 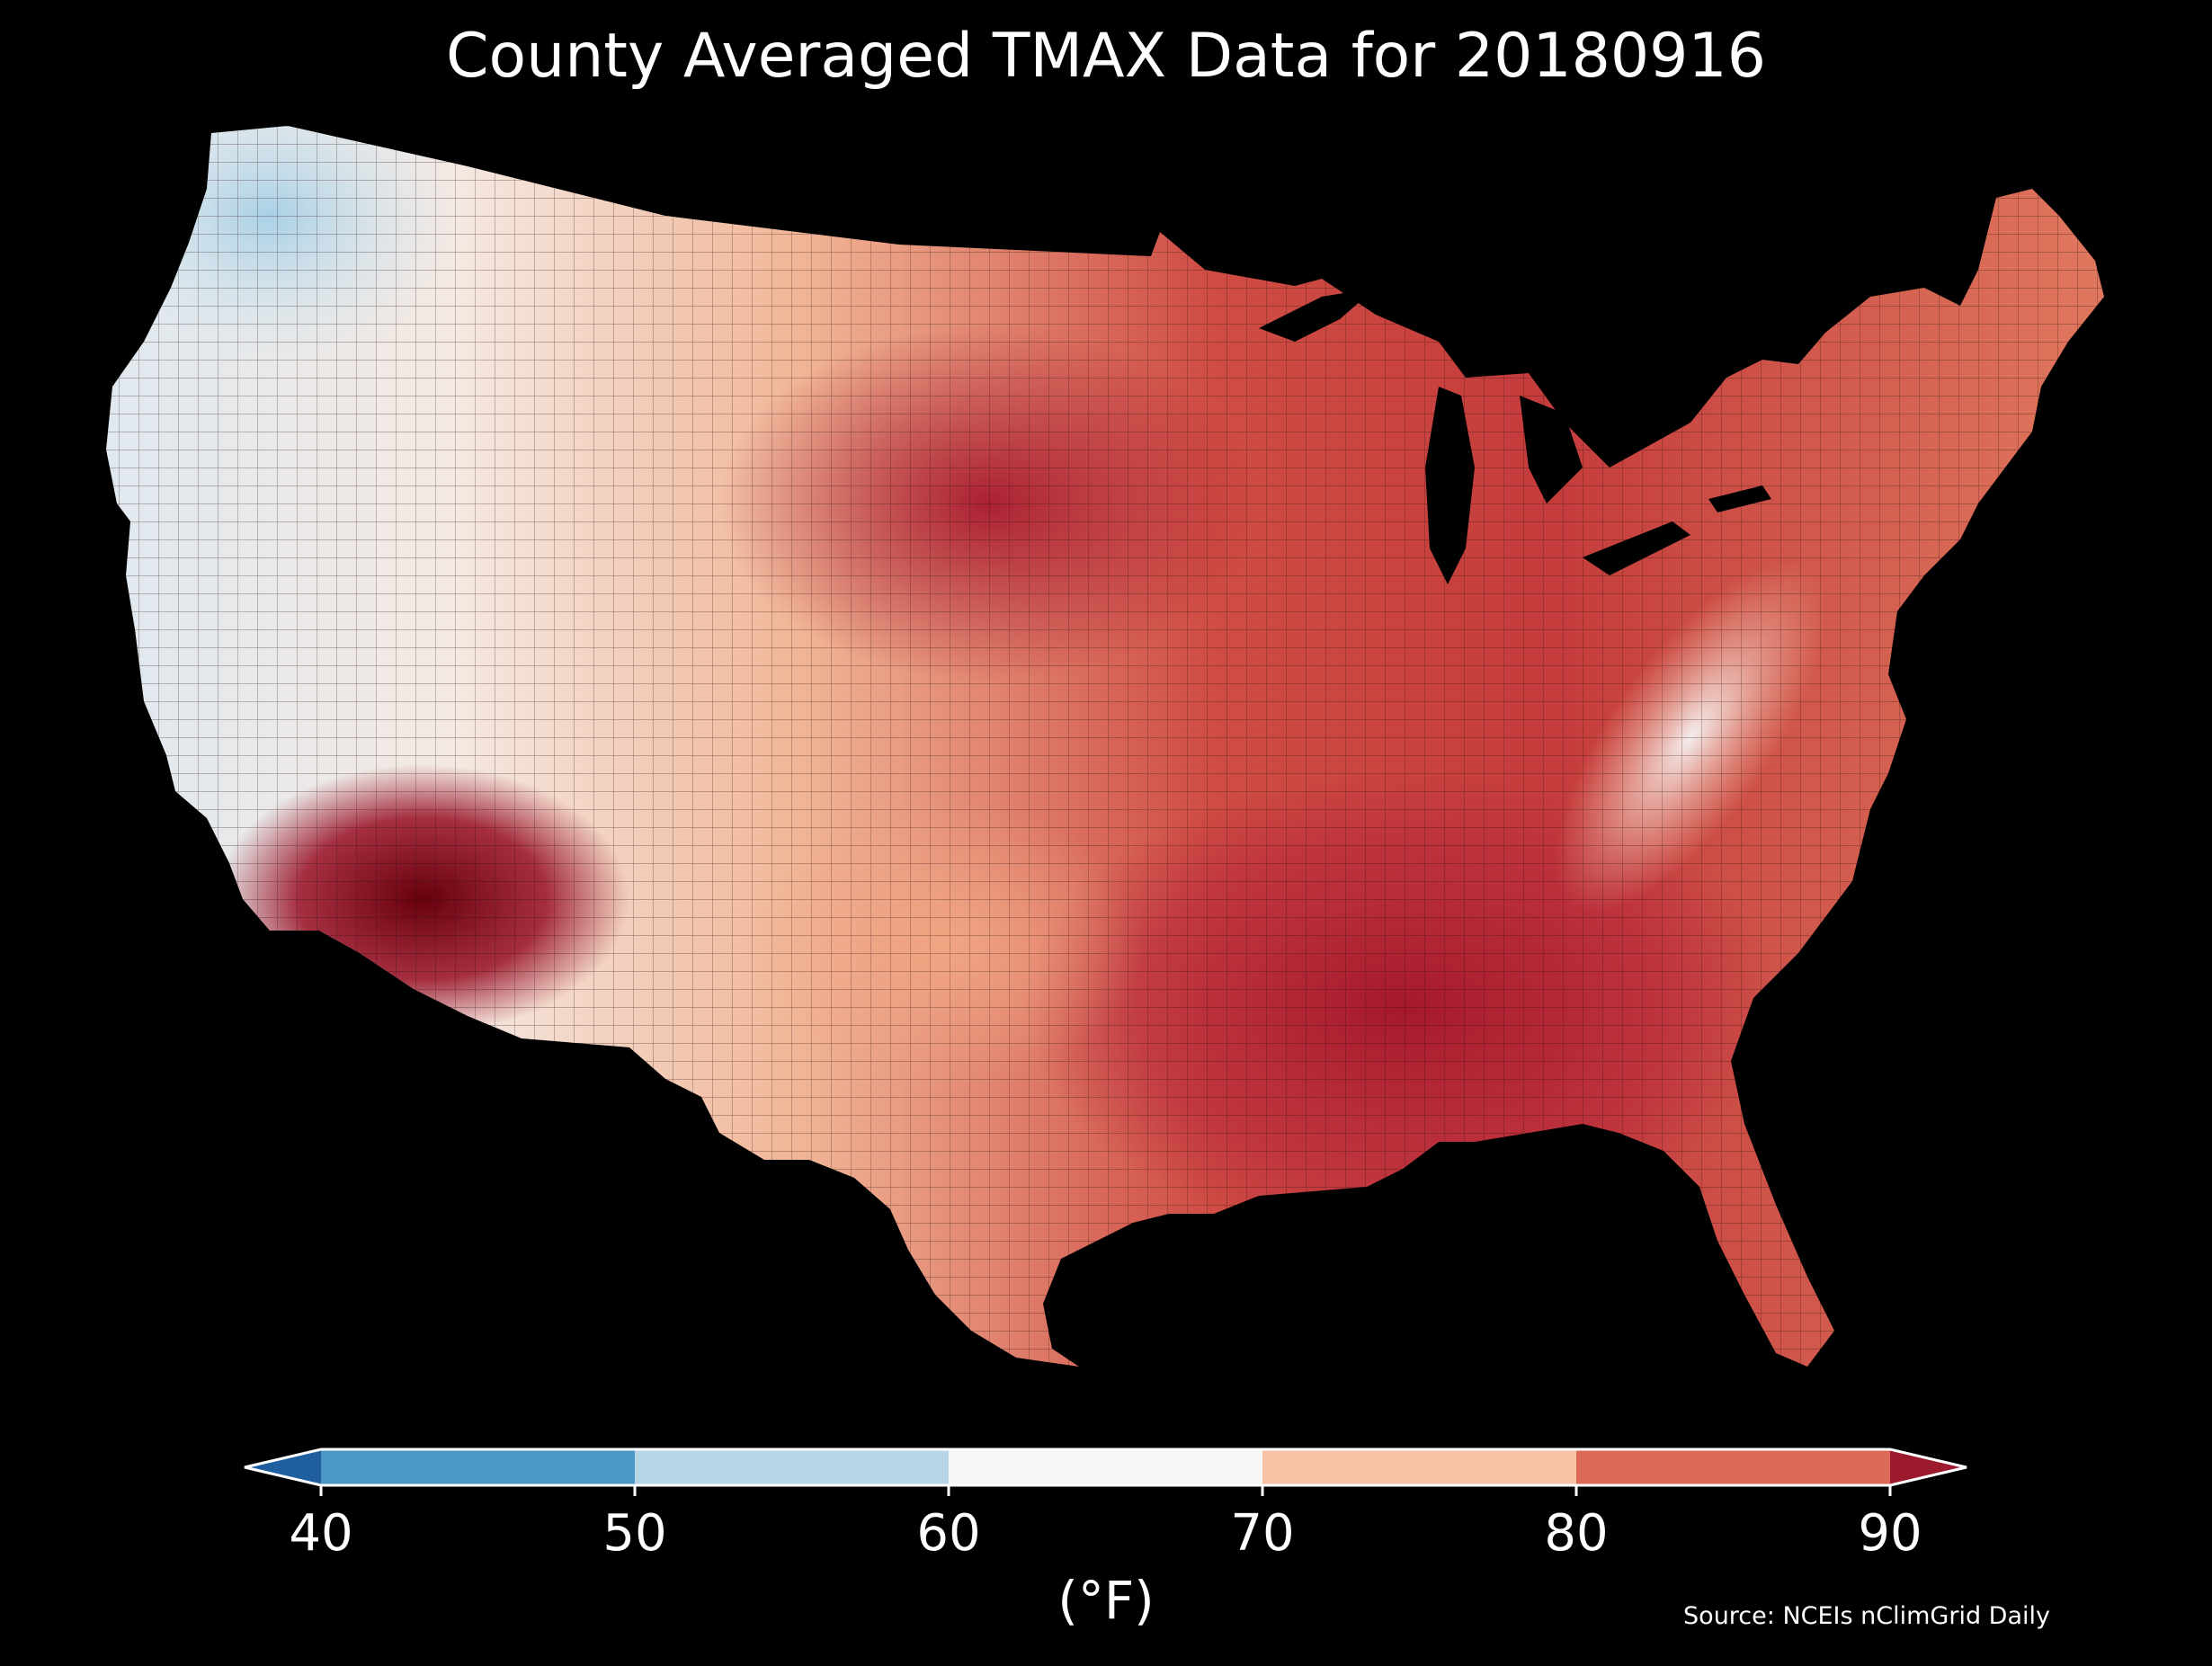 I want to click on great-lakes, so click(x=1515, y=436).